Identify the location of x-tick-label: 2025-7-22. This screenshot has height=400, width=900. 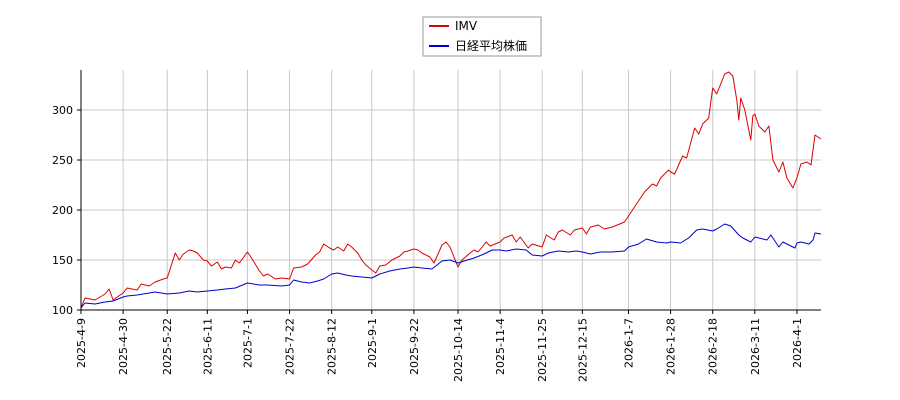
(290, 346).